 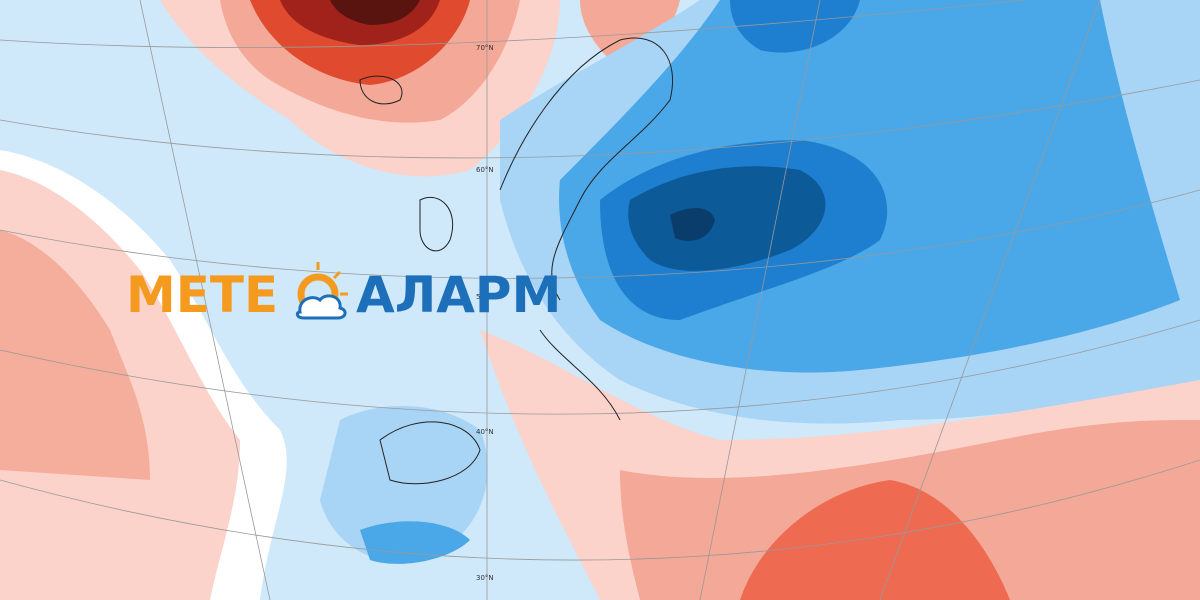 What do you see at coordinates (485, 170) in the screenshot?
I see `latitude-label: 60°N` at bounding box center [485, 170].